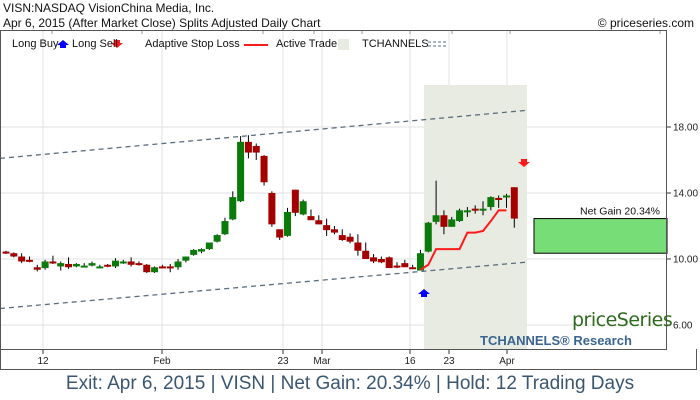  I want to click on legend-active-trade: Active Trade, so click(307, 44).